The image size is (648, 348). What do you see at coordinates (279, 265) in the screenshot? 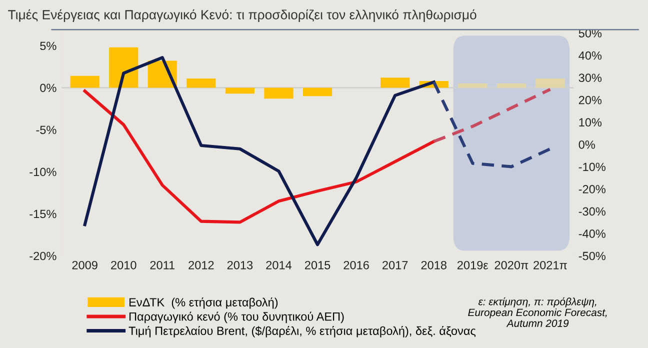
I see `x-tick-label: 2014` at bounding box center [279, 265].